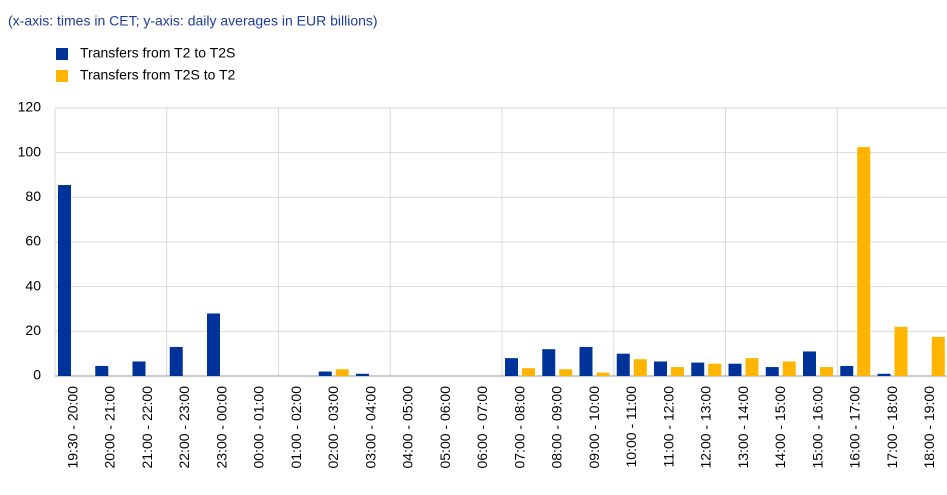 Image resolution: width=947 pixels, height=495 pixels. I want to click on x-tick-label: 08:00 - 09:00, so click(557, 427).